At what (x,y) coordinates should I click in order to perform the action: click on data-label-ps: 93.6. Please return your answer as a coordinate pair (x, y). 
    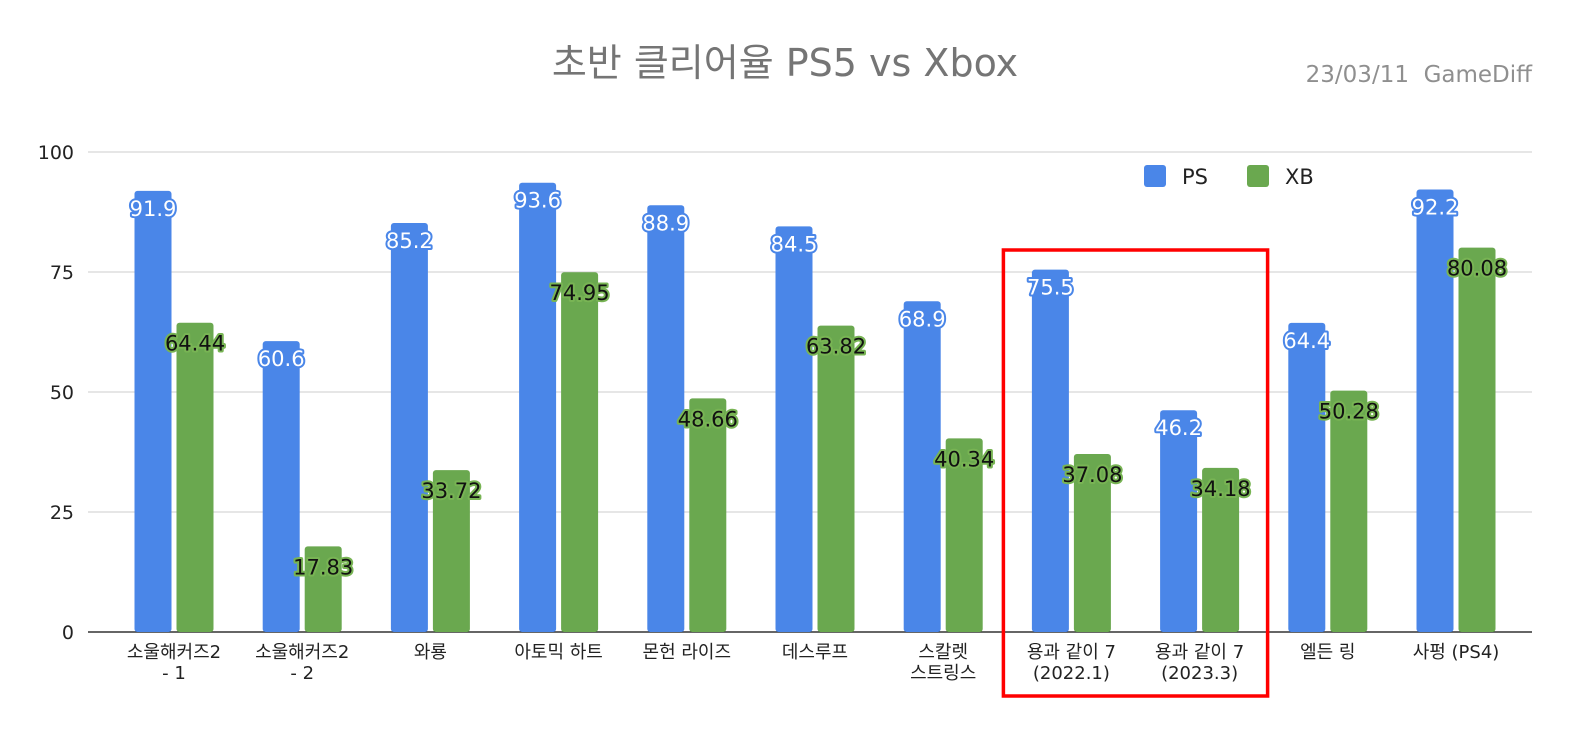
    Looking at the image, I should click on (537, 201).